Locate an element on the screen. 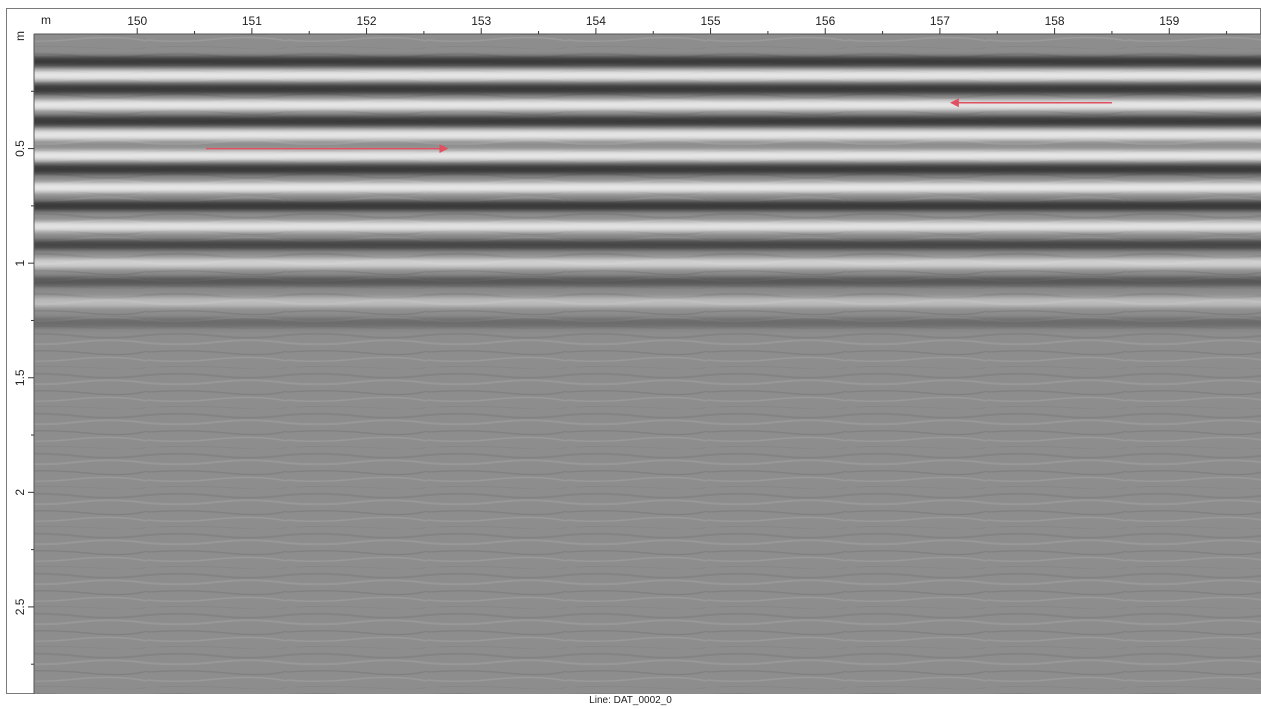 The height and width of the screenshot is (709, 1261). x-tick-label: 159 is located at coordinates (1169, 21).